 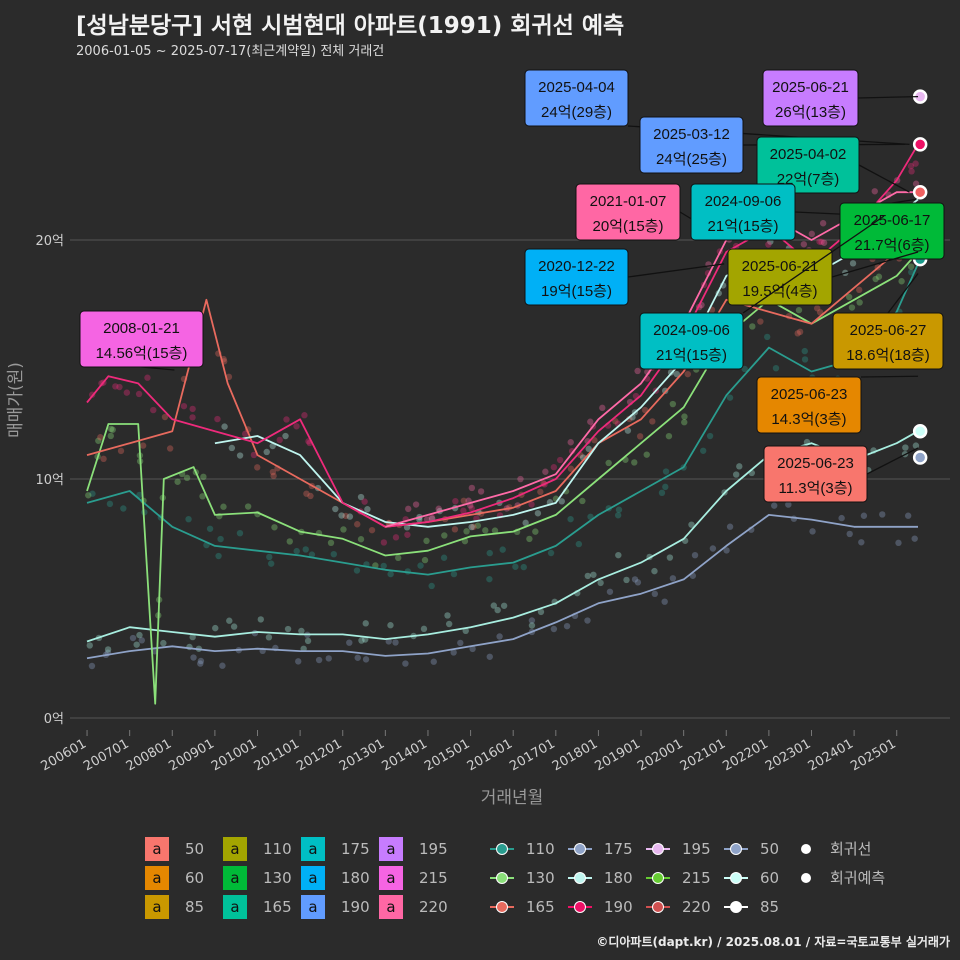 What do you see at coordinates (319, 755) in the screenshot?
I see `x-tick-label: 201201` at bounding box center [319, 755].